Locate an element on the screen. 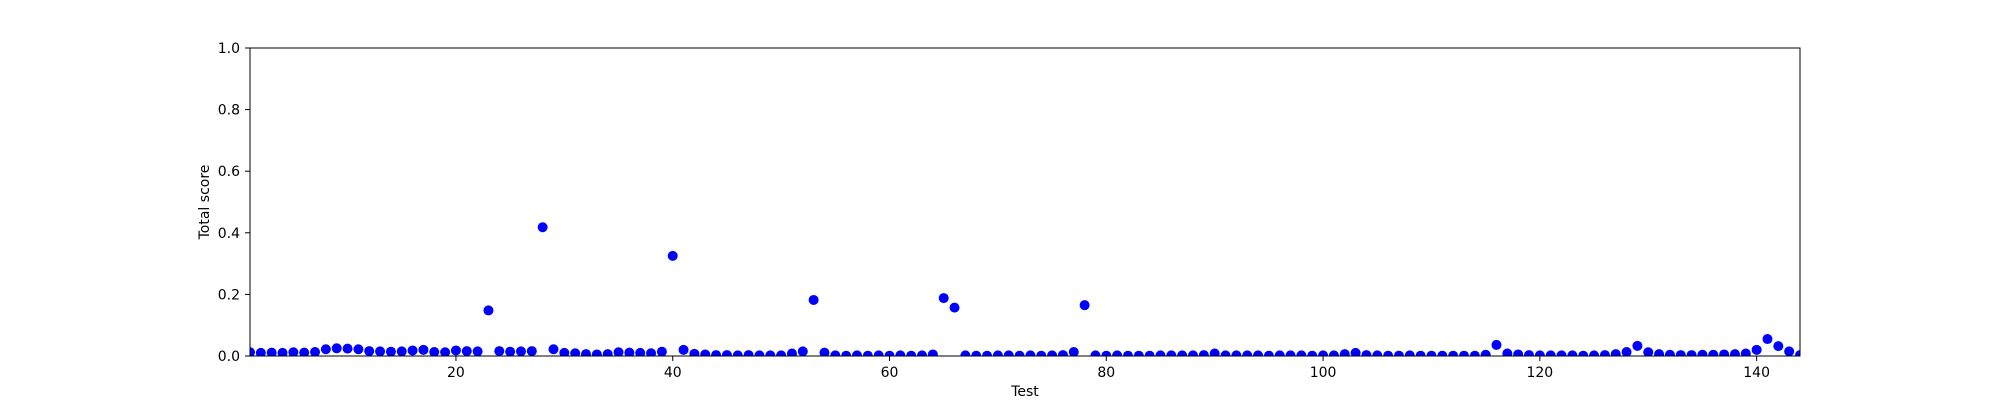 The image size is (2000, 400). x-axis-label: Test is located at coordinates (1024, 392).